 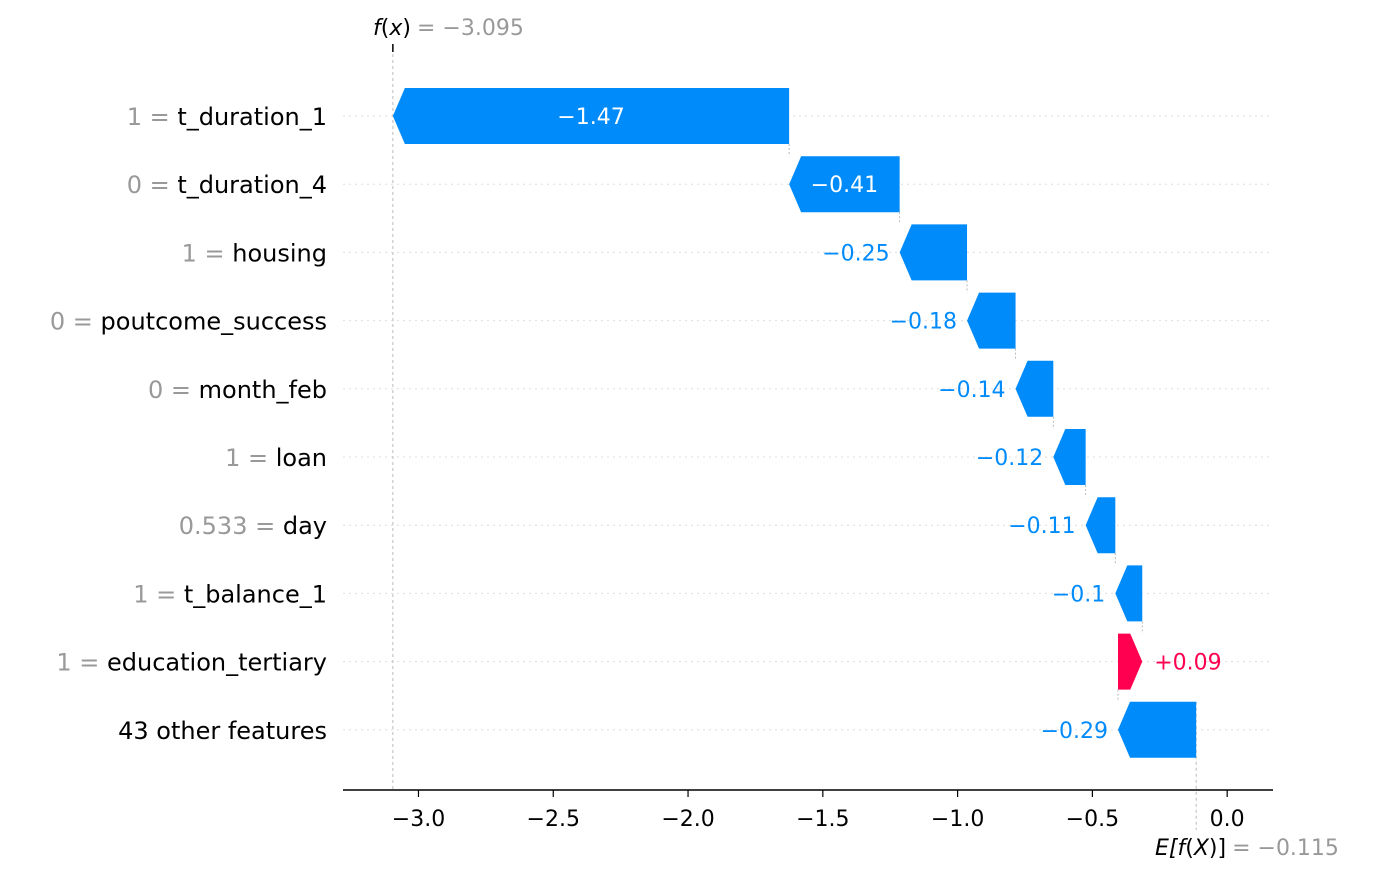 I want to click on bar-value-label: −0.18, so click(x=923, y=322).